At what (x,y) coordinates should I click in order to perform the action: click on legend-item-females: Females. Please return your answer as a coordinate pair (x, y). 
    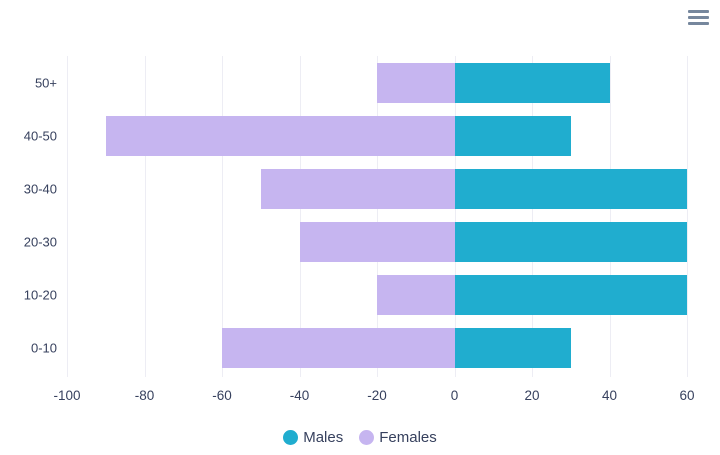
    Looking at the image, I should click on (398, 437).